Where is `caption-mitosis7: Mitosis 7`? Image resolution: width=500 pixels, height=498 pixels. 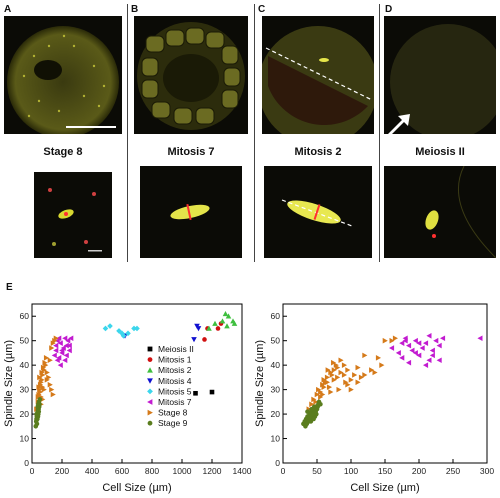
caption-mitosis7: Mitosis 7 is located at coordinates (191, 152).